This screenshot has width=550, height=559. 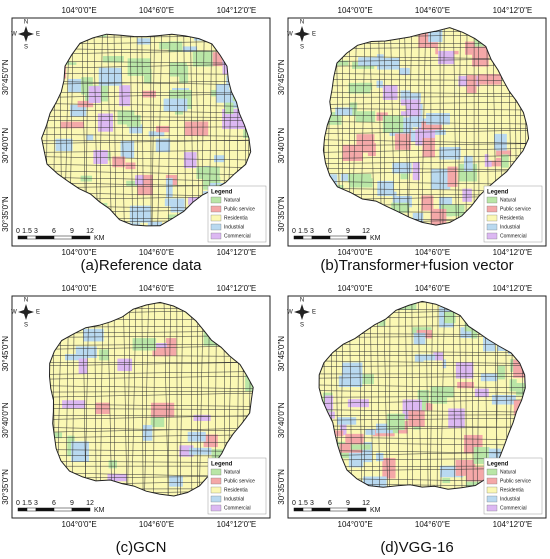 I want to click on legend-label: Industrial, so click(x=510, y=499).